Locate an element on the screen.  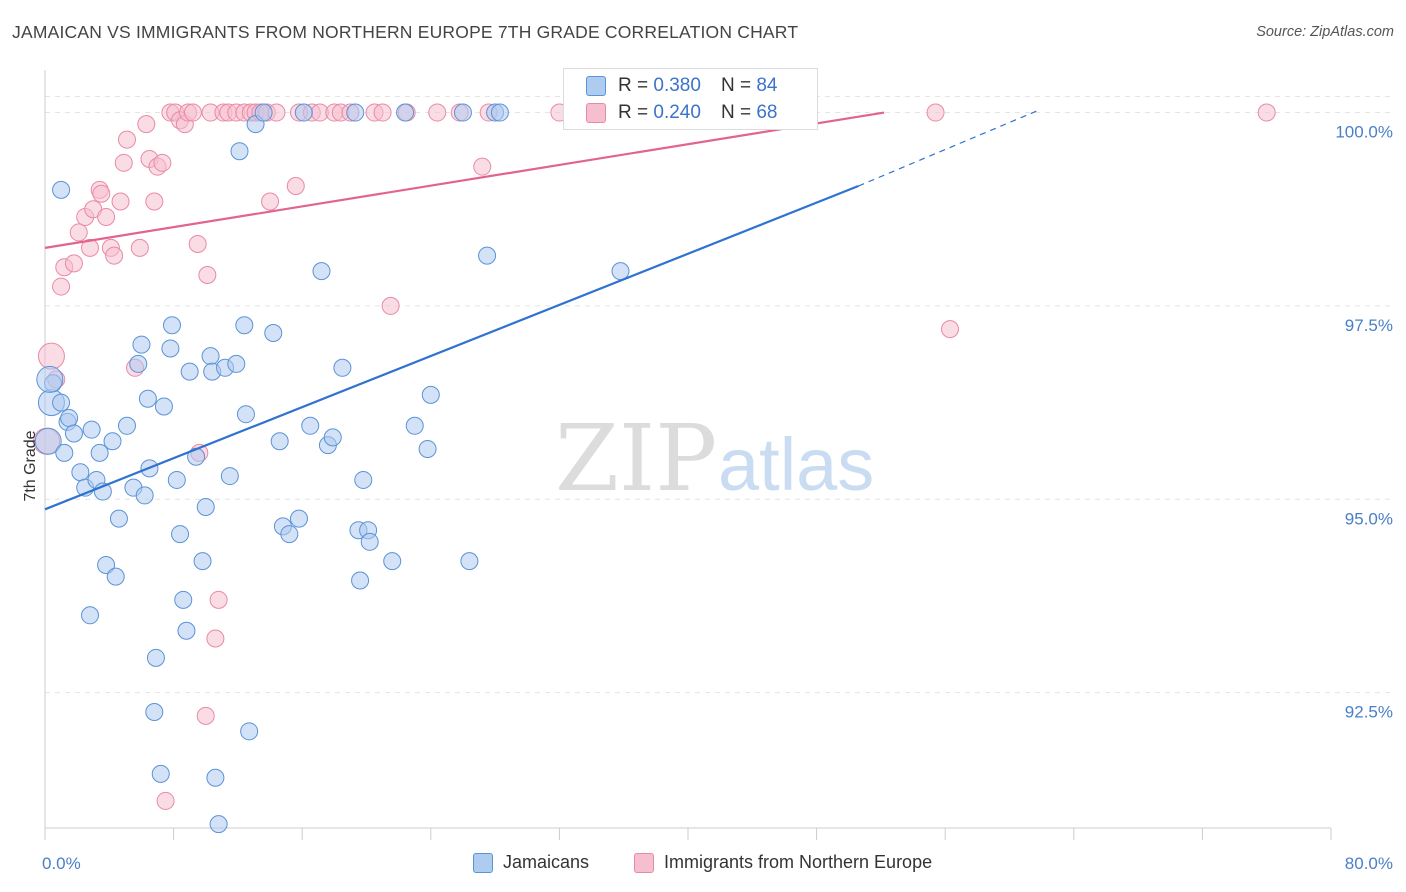
trend-line-immigrants is located at coordinates (464, 180).